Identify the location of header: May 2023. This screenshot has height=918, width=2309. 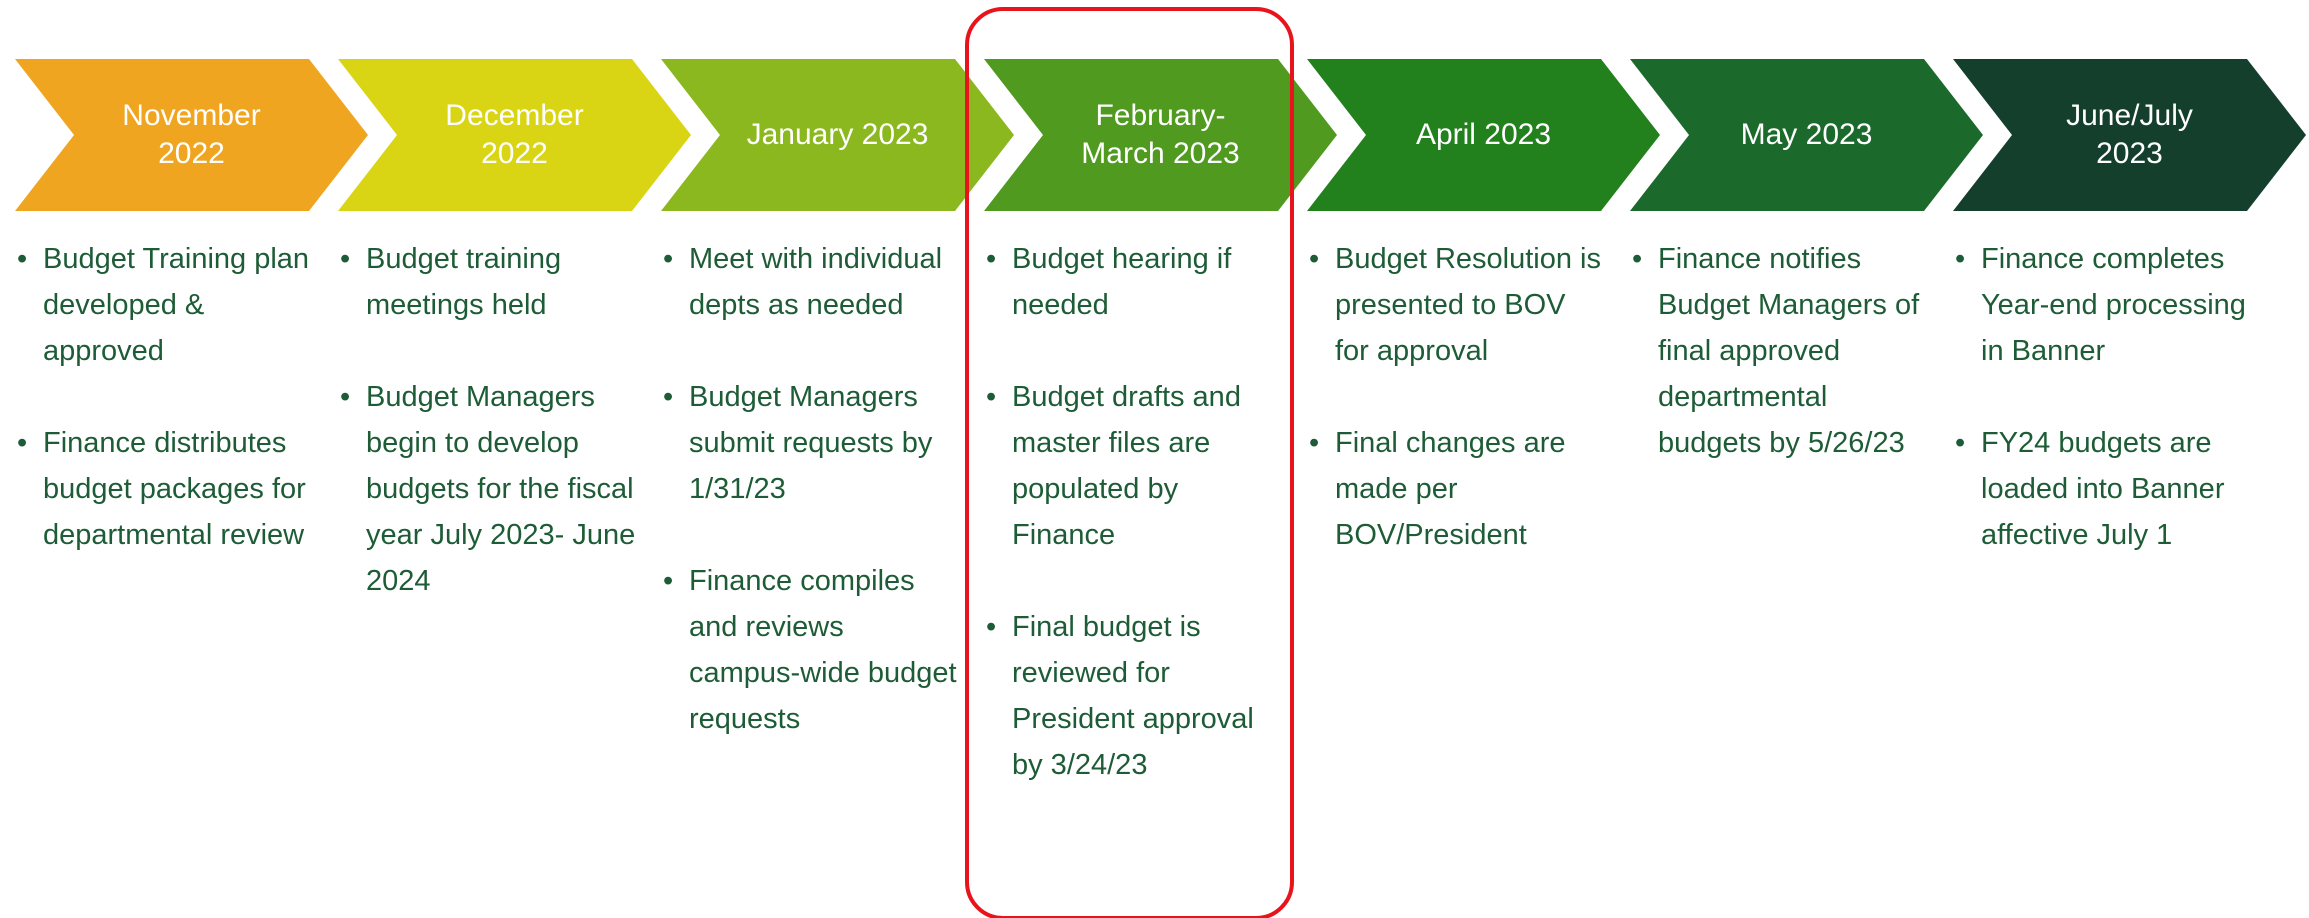
(1807, 135).